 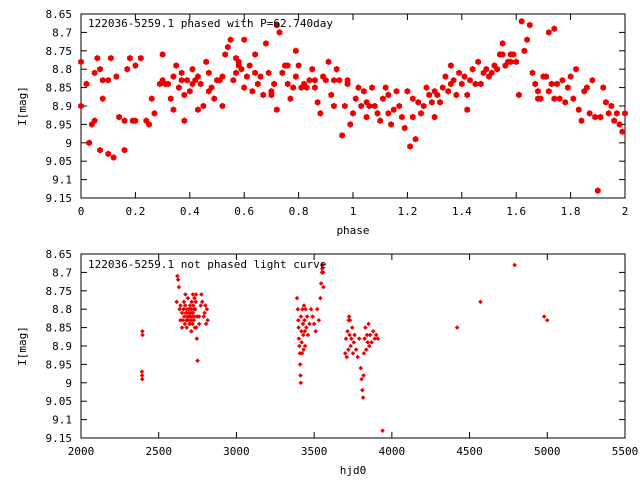 What do you see at coordinates (469, 451) in the screenshot?
I see `unphased-plot-xtick-label-5: 4500` at bounding box center [469, 451].